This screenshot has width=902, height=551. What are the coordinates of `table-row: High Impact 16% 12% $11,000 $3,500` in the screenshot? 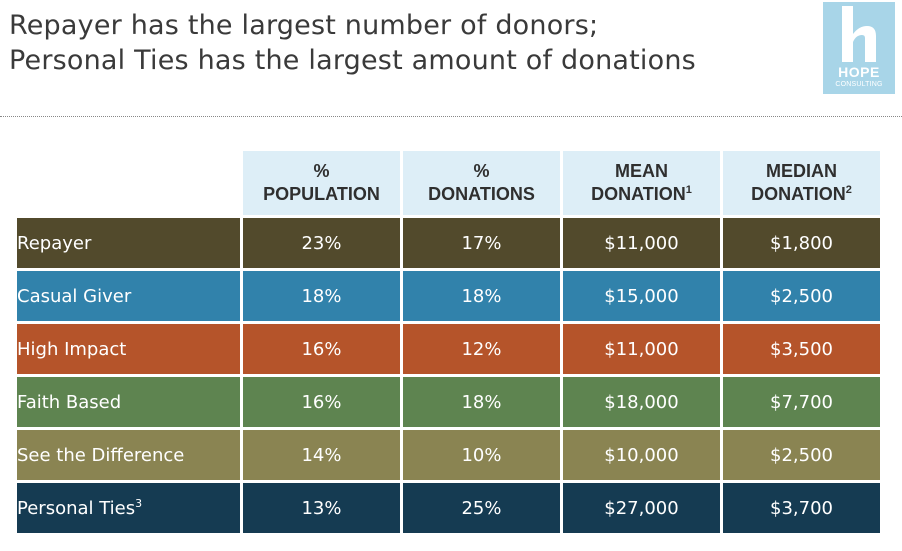 It's located at (448, 349).